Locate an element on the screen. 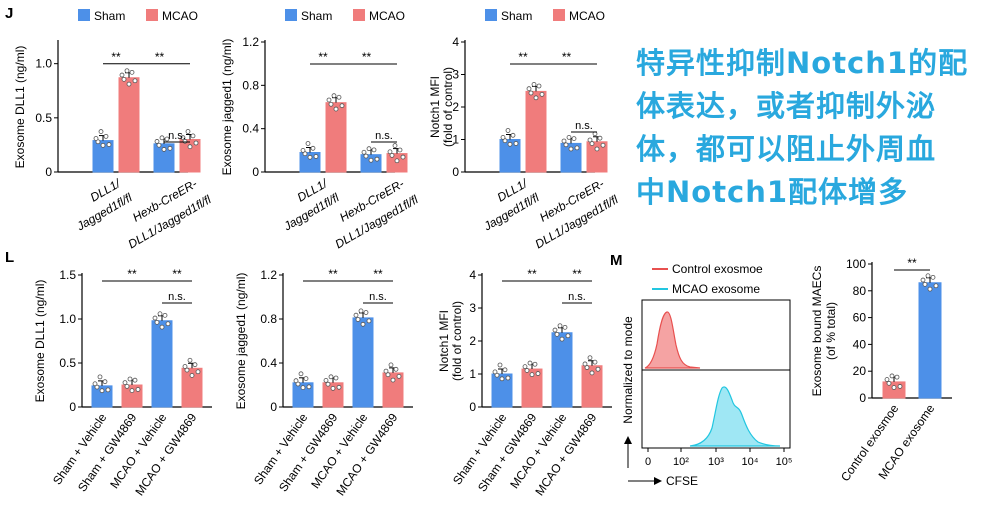 This screenshot has width=996, height=525. M1-xtick-label-0: 0 is located at coordinates (648, 462).